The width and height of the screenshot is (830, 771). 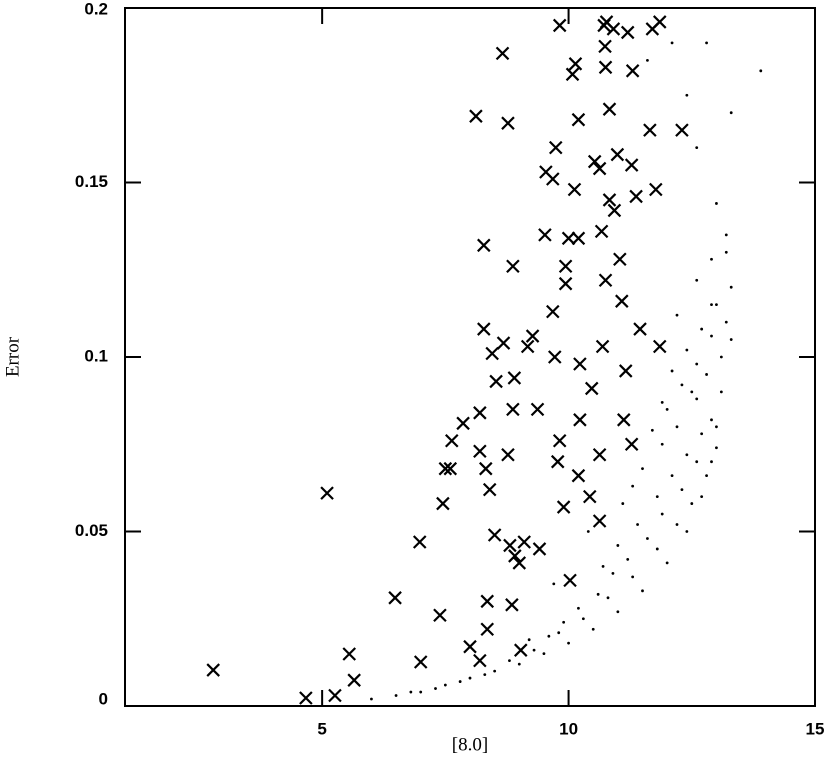 I want to click on y-tick-label: 0.2, so click(x=96, y=9).